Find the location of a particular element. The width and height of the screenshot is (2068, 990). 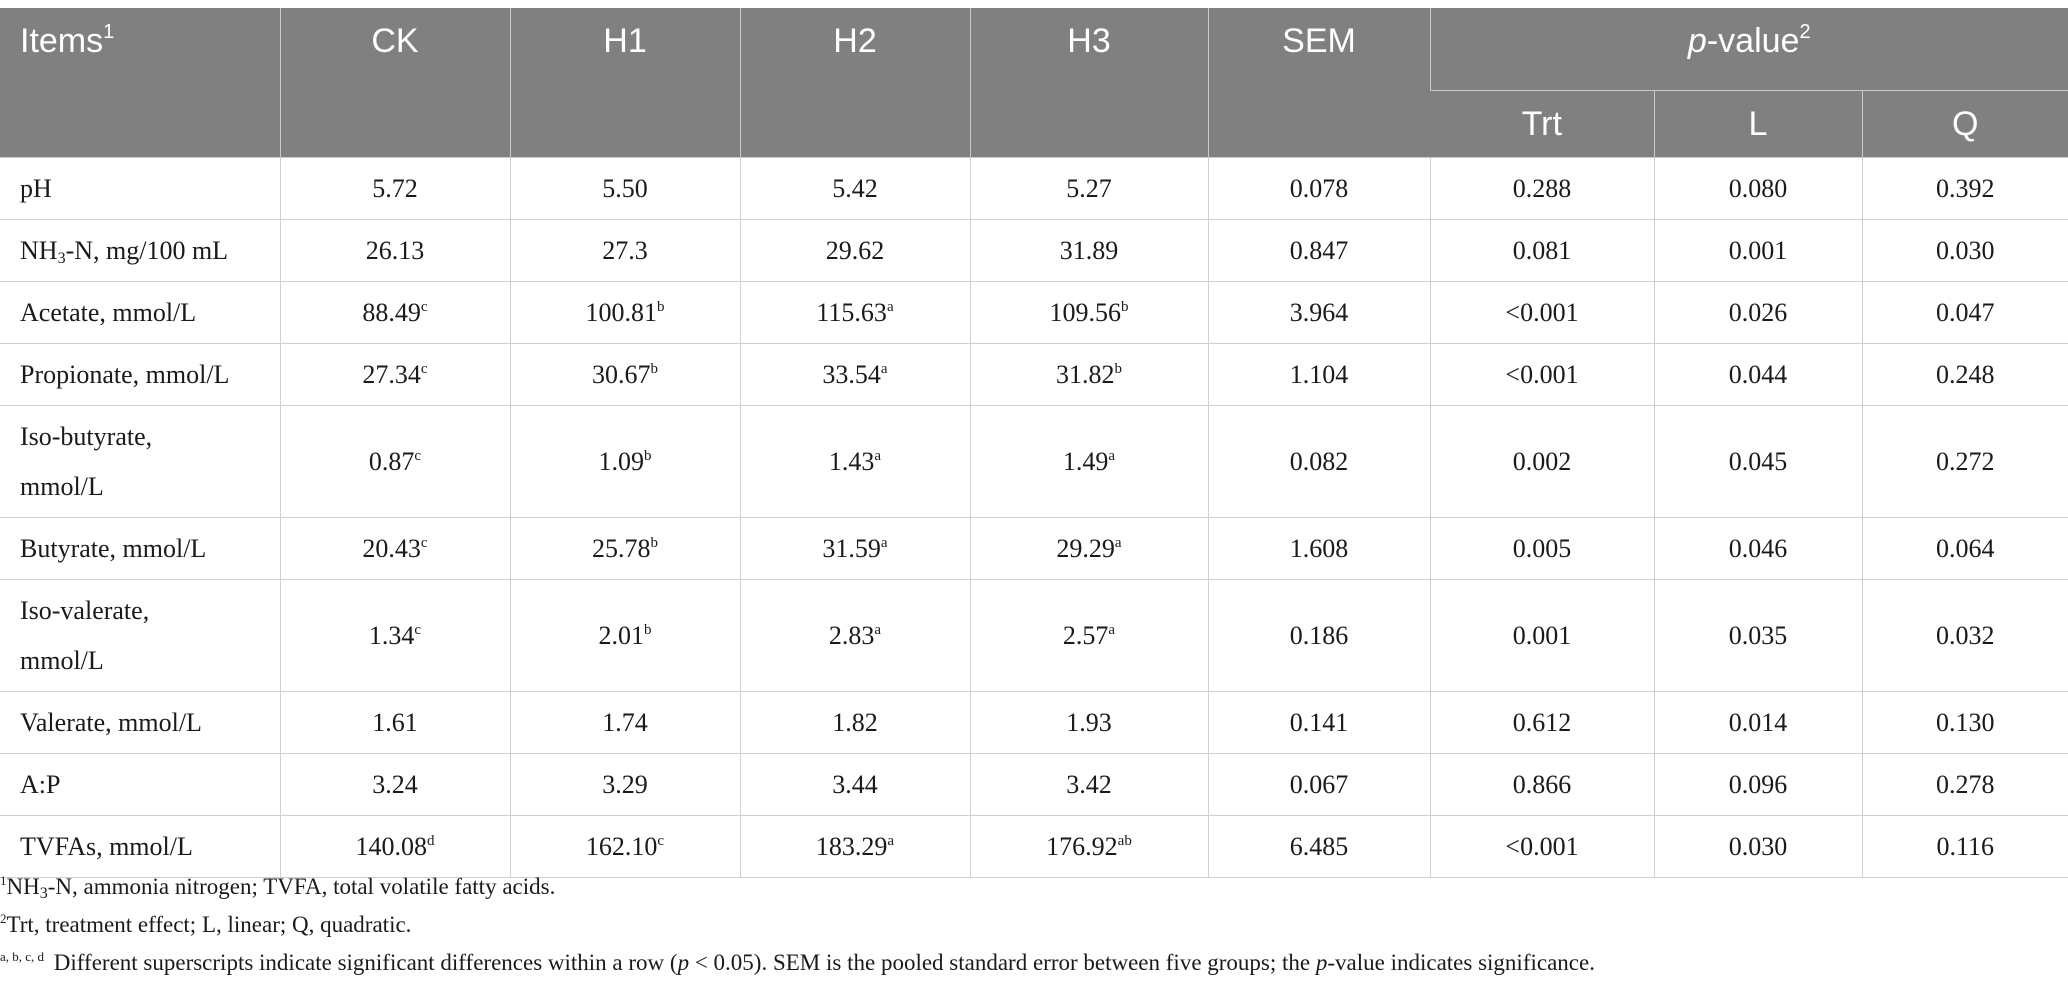

cell-trt: 0.612 is located at coordinates (1542, 722).